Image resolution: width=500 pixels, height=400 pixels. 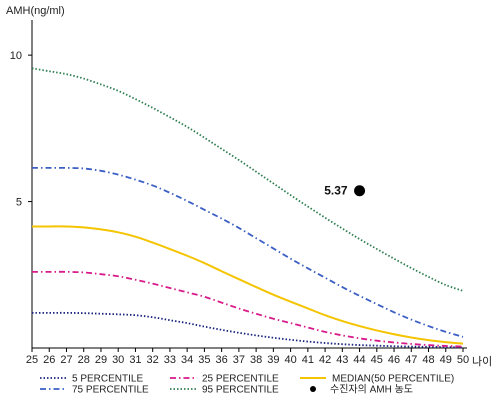 What do you see at coordinates (482, 361) in the screenshot?
I see `x-axis-title: 나이` at bounding box center [482, 361].